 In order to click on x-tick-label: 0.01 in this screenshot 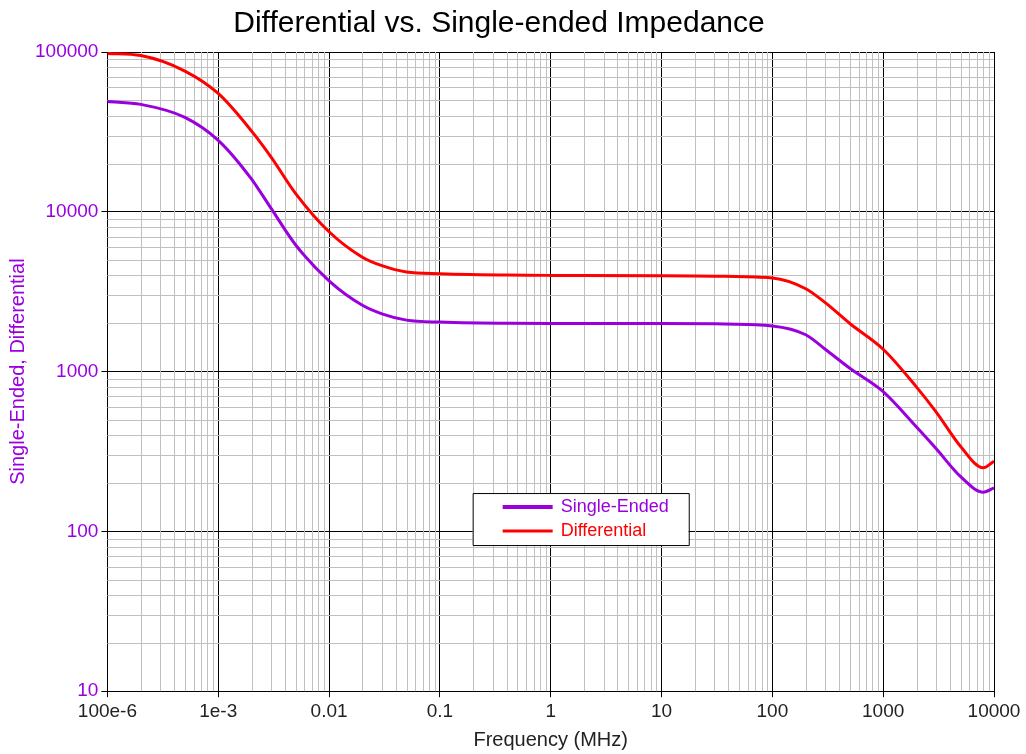, I will do `click(329, 710)`.